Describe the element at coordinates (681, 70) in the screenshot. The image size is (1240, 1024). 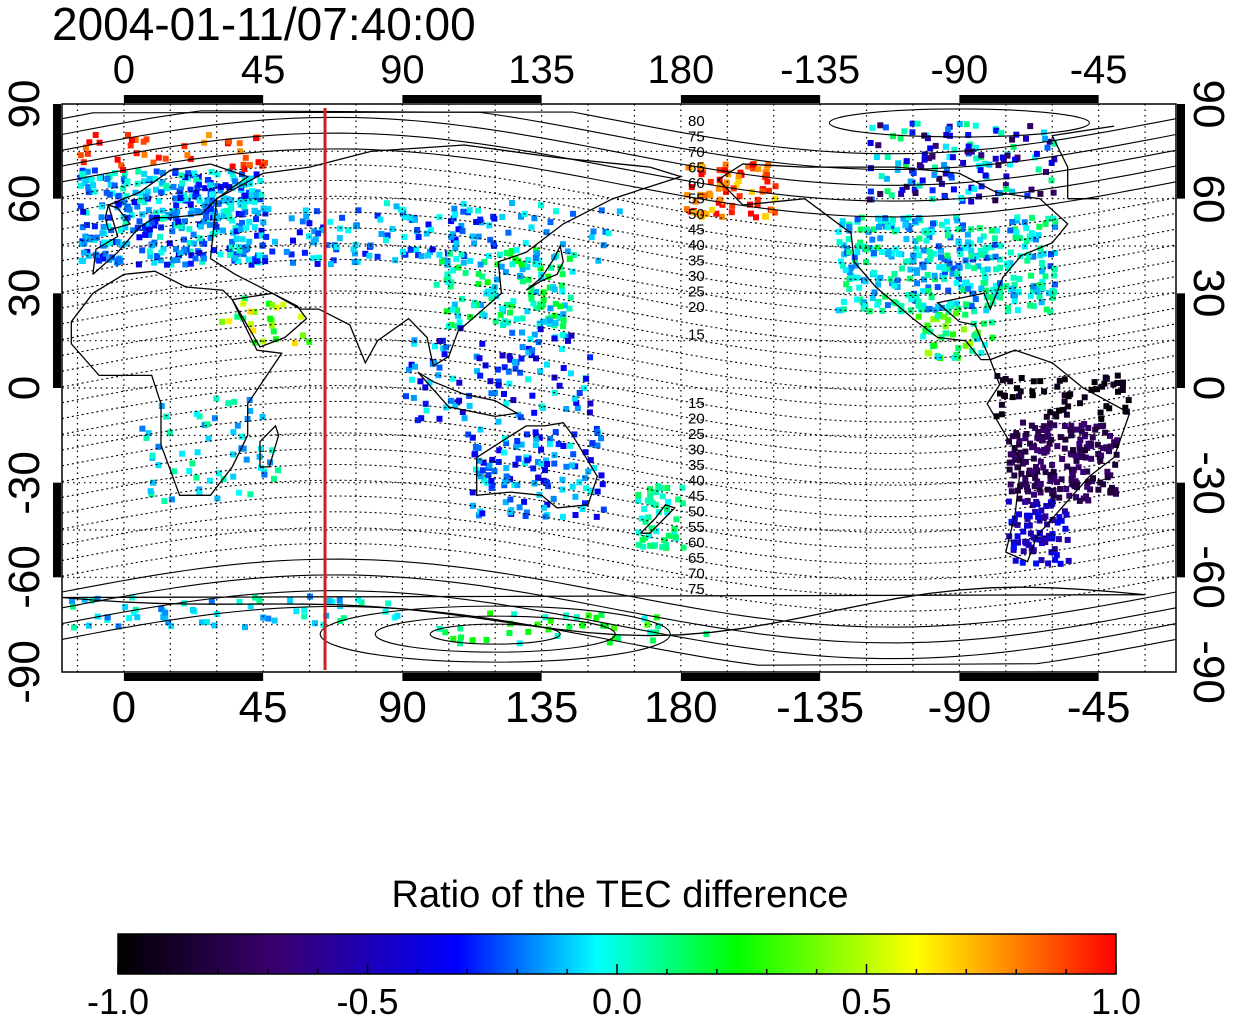
I see `lon-tick-label-top: 180` at that location.